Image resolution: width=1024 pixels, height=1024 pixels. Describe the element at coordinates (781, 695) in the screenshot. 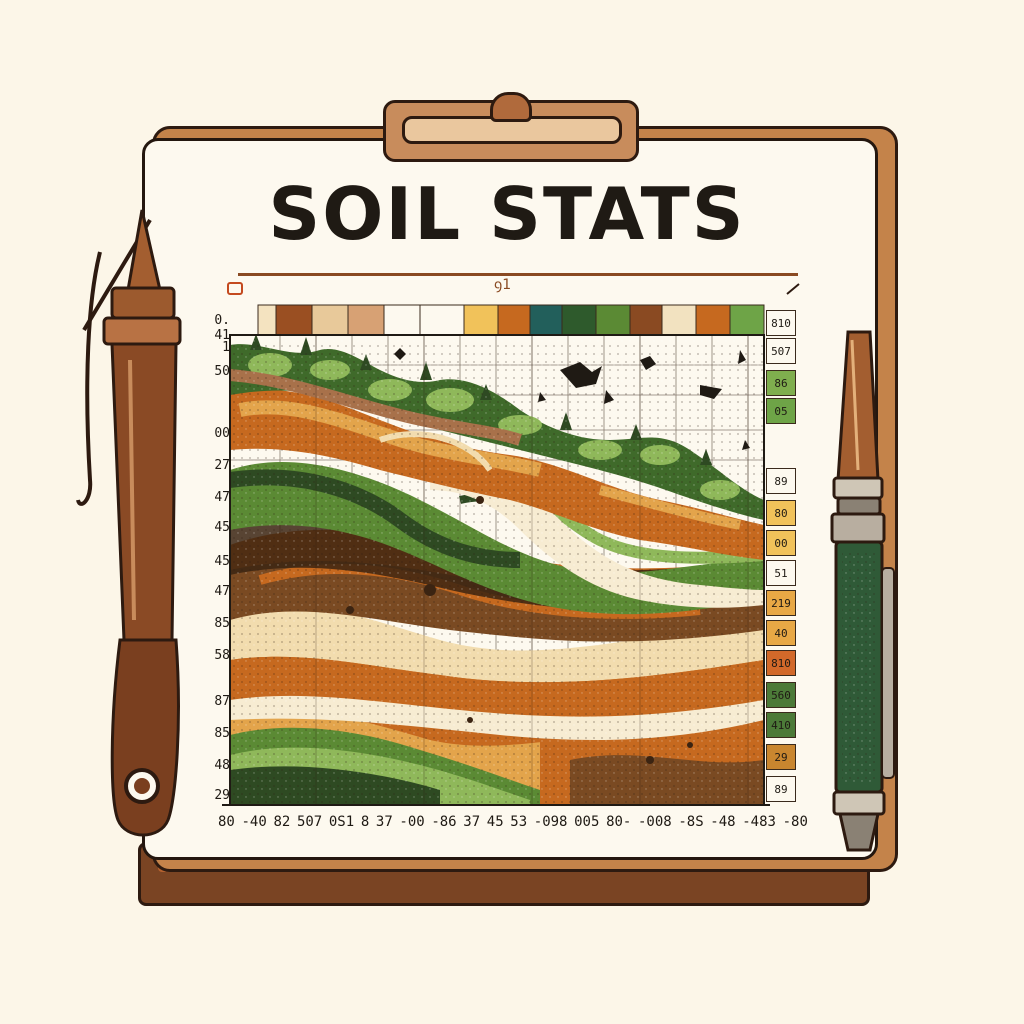

I see `legend-chip: 560` at that location.